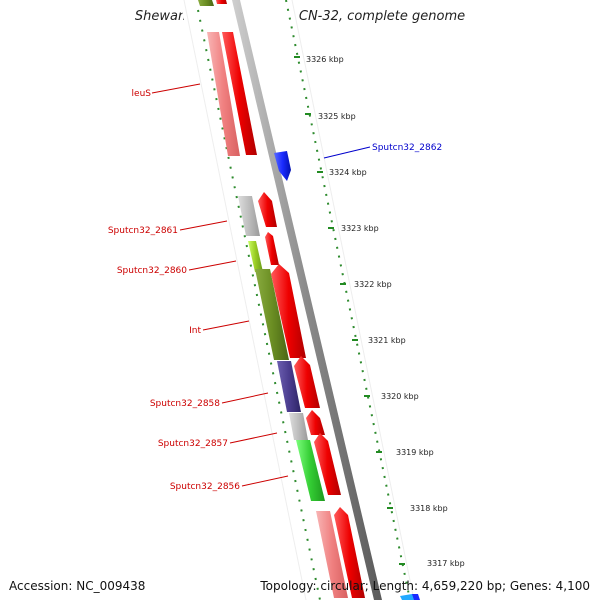  I want to click on kbp-label-3324: 3324 kbp, so click(348, 172).